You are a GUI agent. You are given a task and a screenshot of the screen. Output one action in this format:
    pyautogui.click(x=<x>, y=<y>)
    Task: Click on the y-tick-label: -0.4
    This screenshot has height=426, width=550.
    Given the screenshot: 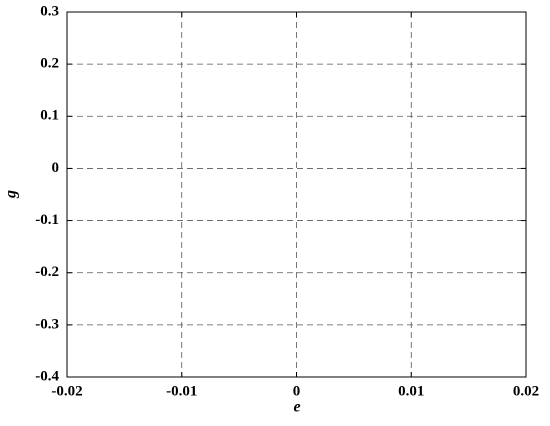 What is the action you would take?
    pyautogui.click(x=47, y=376)
    